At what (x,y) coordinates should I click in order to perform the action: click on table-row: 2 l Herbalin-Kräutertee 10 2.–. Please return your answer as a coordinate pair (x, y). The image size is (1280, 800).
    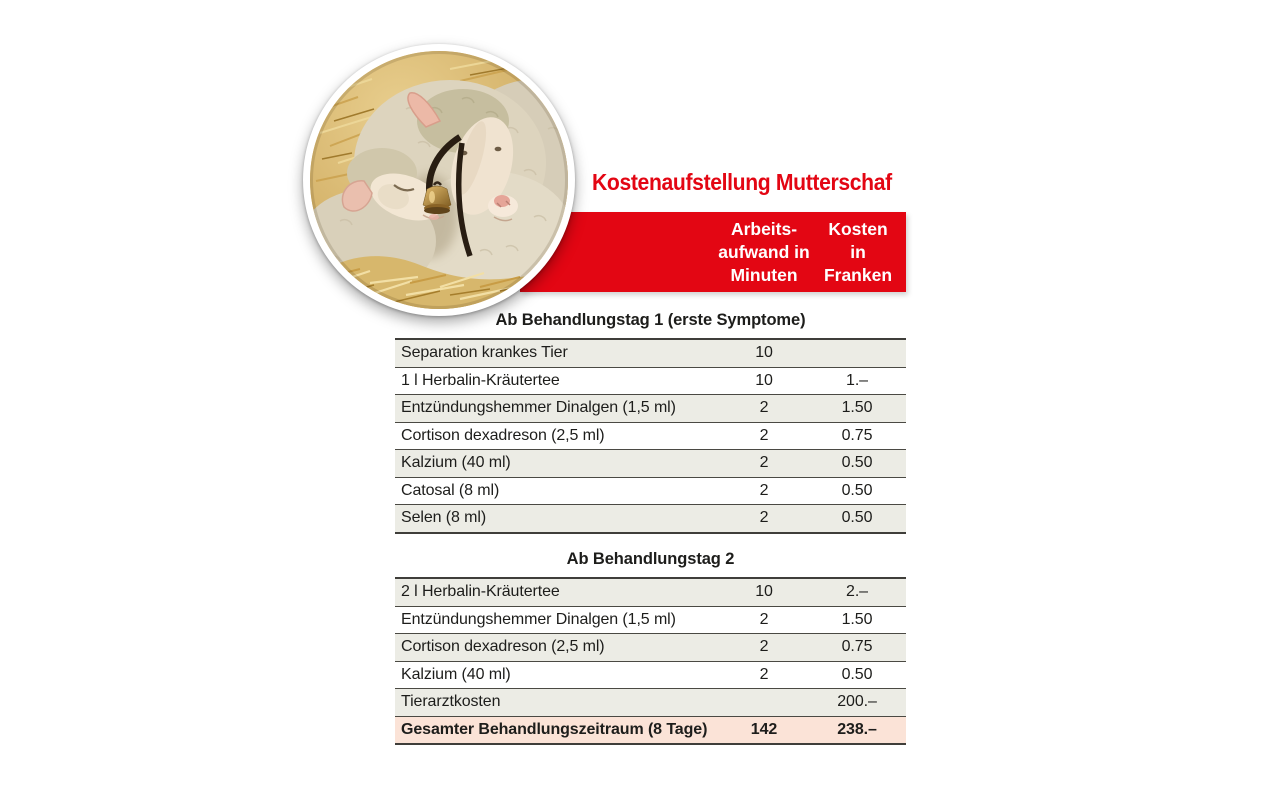
    Looking at the image, I should click on (650, 593).